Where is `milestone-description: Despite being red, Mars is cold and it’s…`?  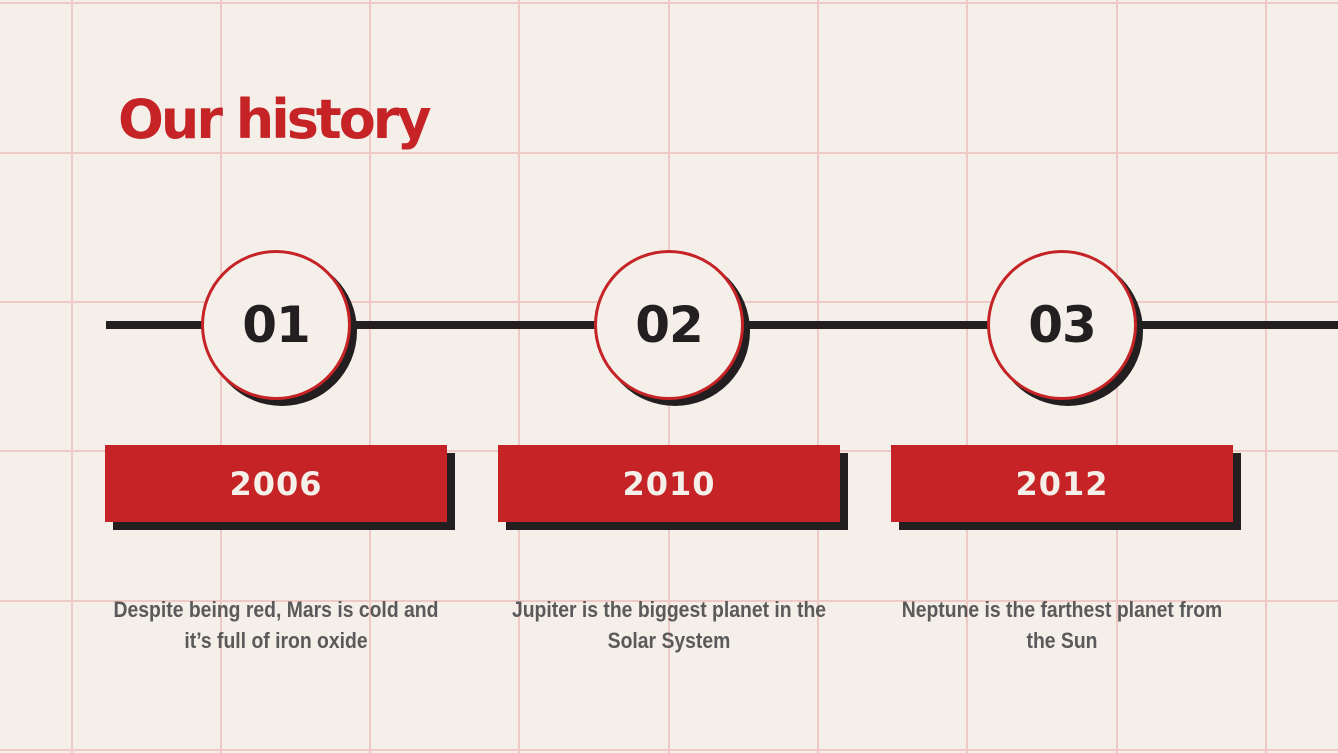 milestone-description: Despite being red, Mars is cold and it’s… is located at coordinates (276, 625).